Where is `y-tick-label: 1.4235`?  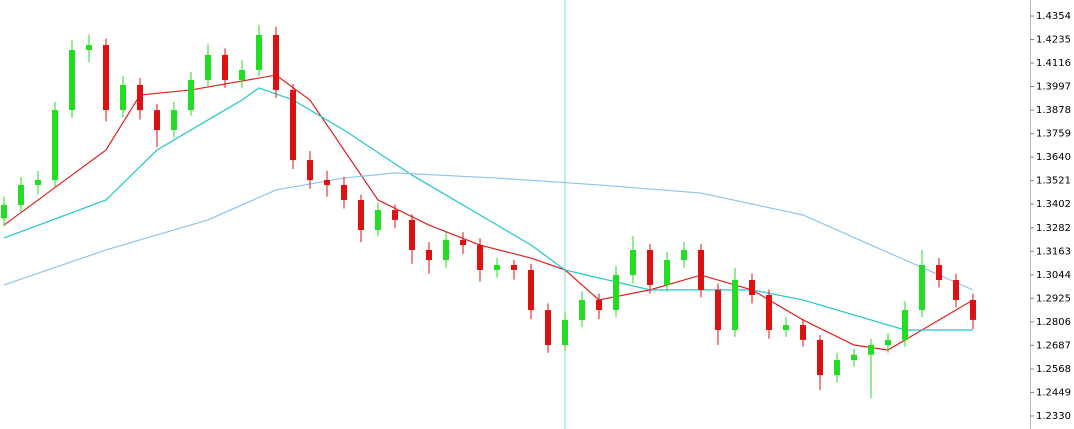
y-tick-label: 1.4235 is located at coordinates (1053, 40).